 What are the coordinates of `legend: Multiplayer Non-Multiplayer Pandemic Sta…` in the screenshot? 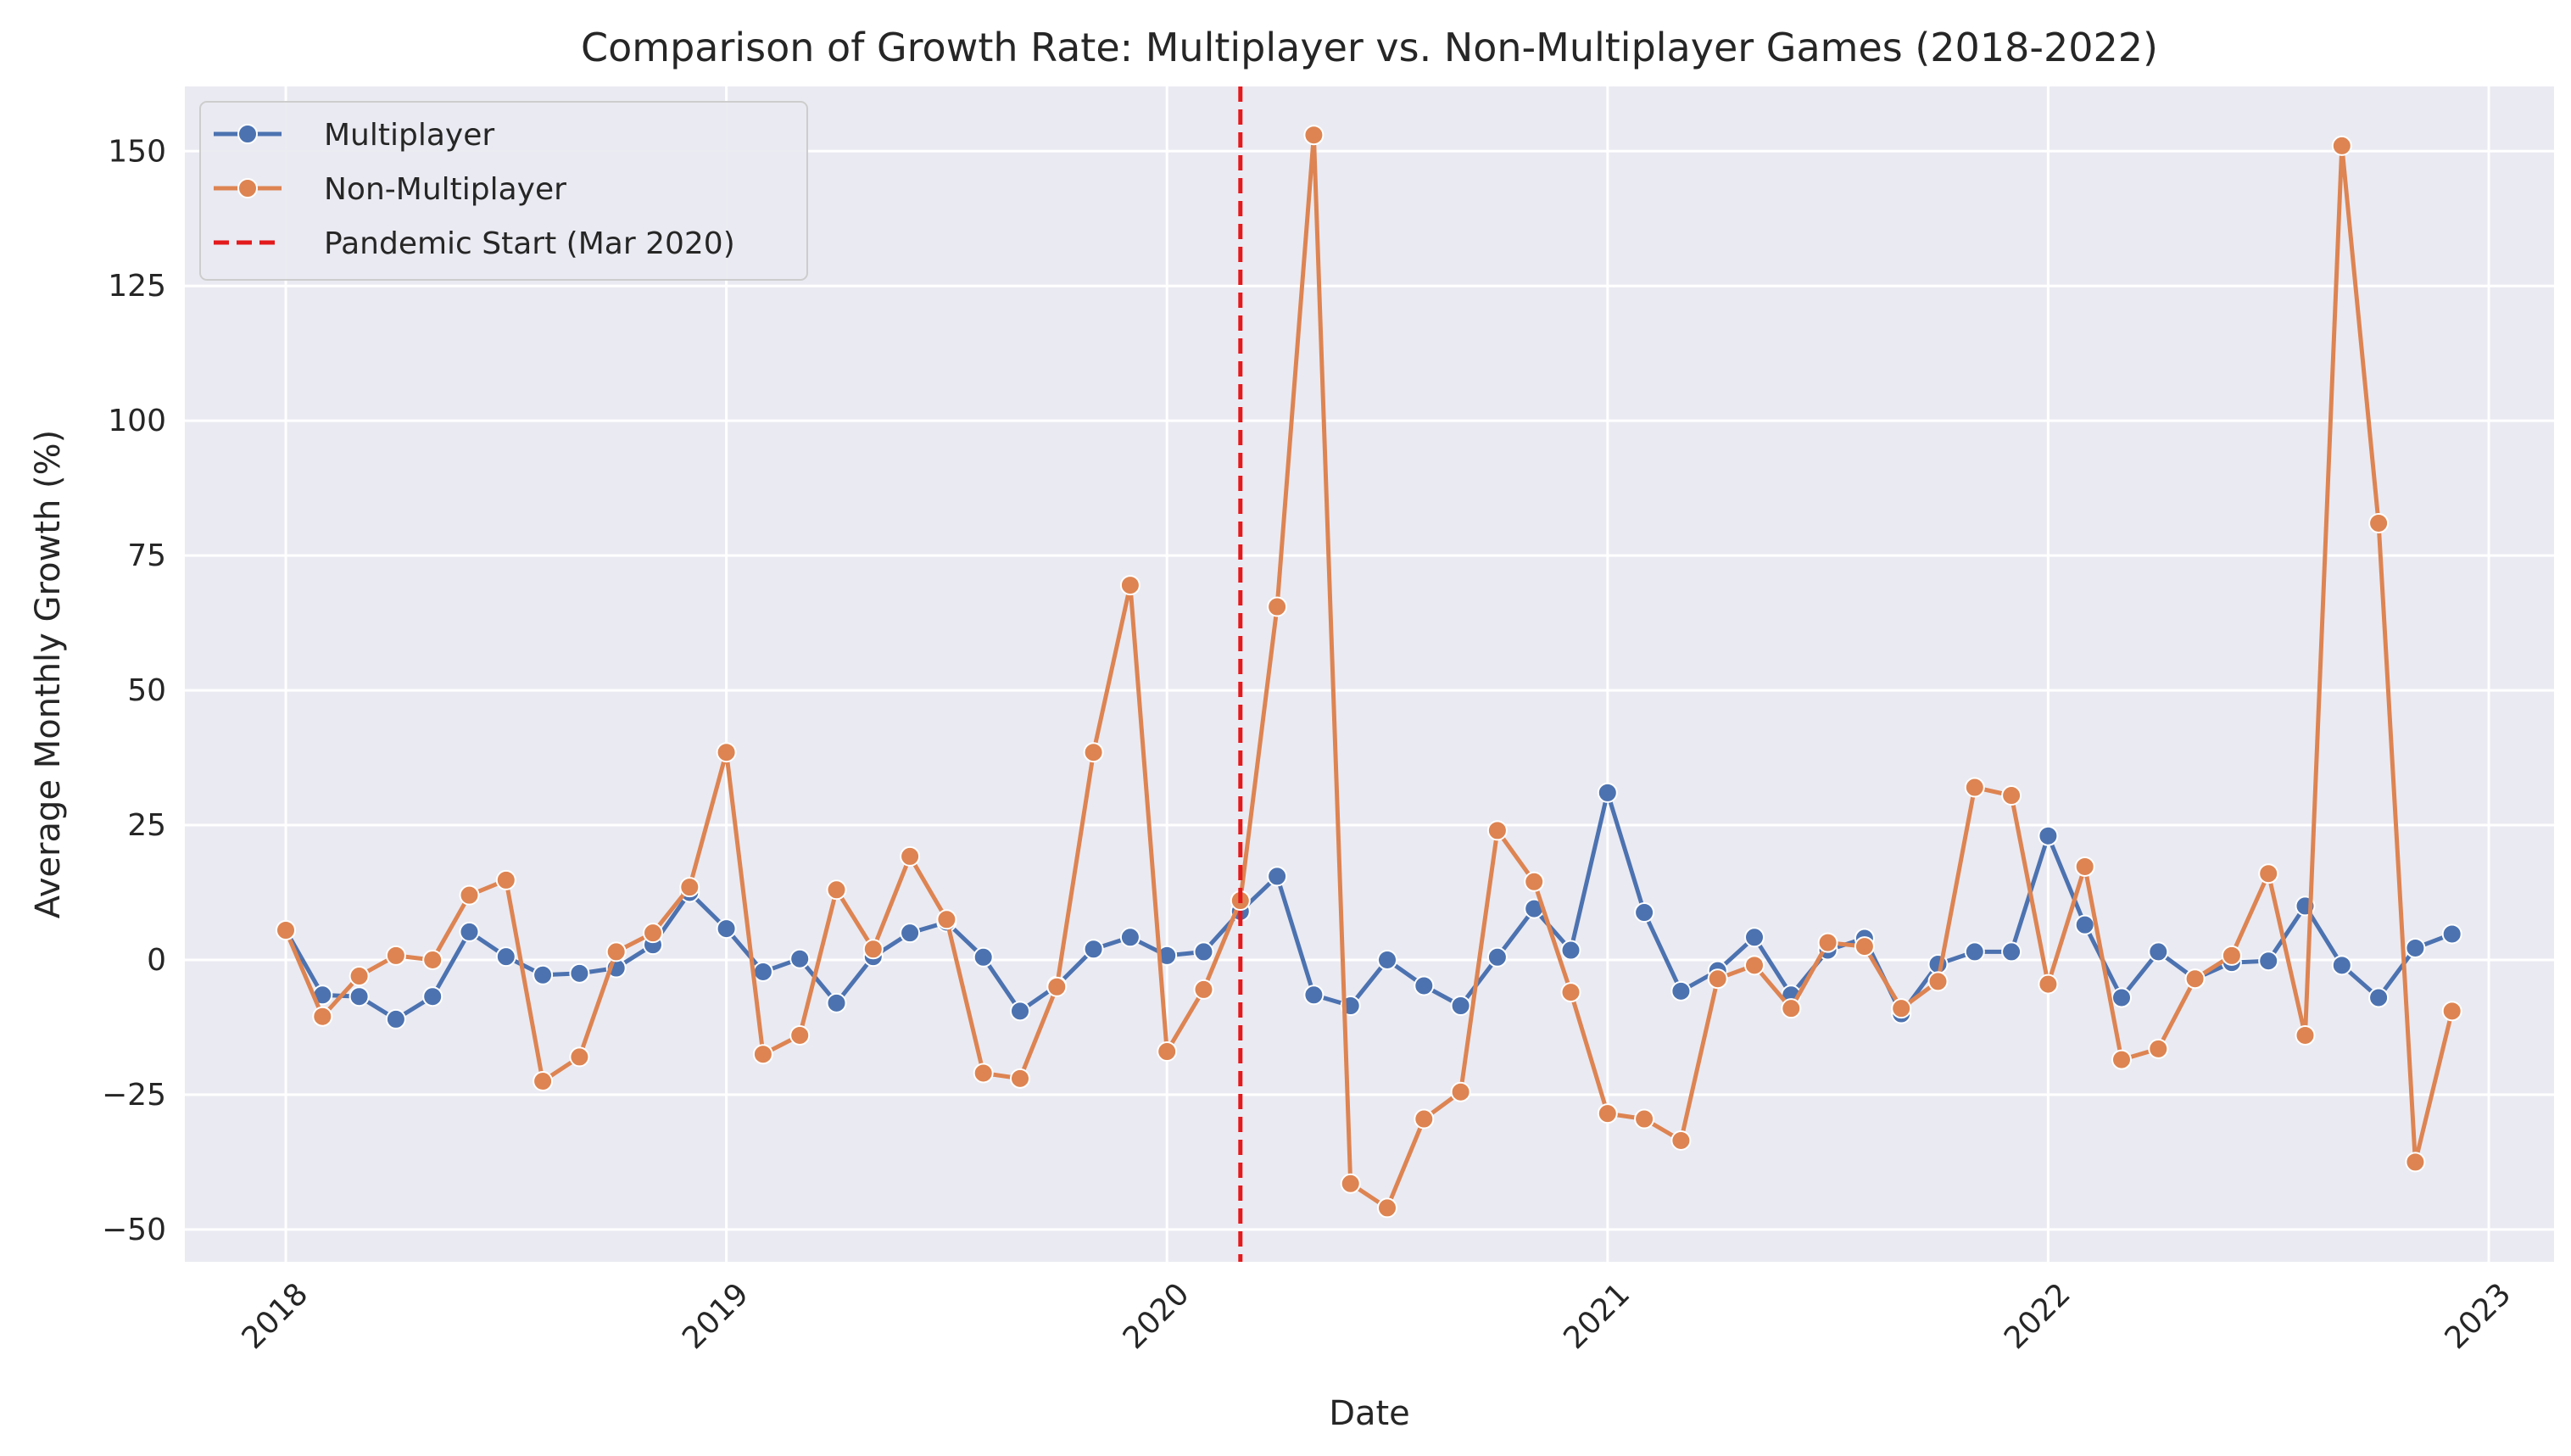 It's located at (503, 191).